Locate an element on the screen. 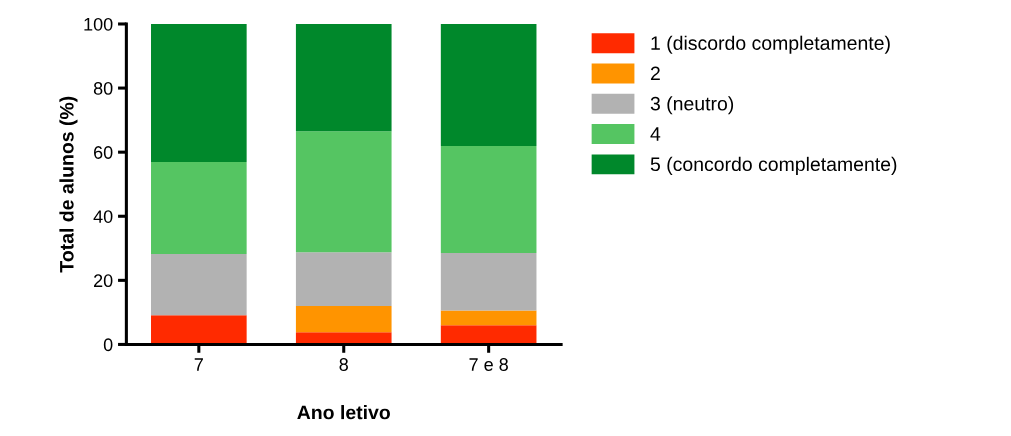  y-tick-label: 40 is located at coordinates (103, 216).